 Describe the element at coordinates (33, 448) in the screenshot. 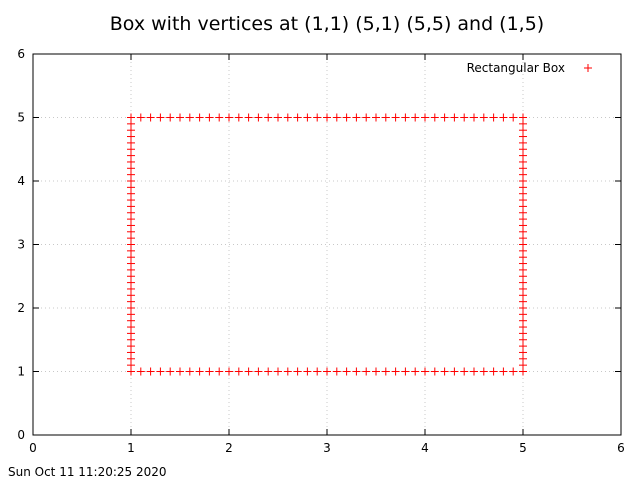

I see `x-tick-label: 0` at that location.